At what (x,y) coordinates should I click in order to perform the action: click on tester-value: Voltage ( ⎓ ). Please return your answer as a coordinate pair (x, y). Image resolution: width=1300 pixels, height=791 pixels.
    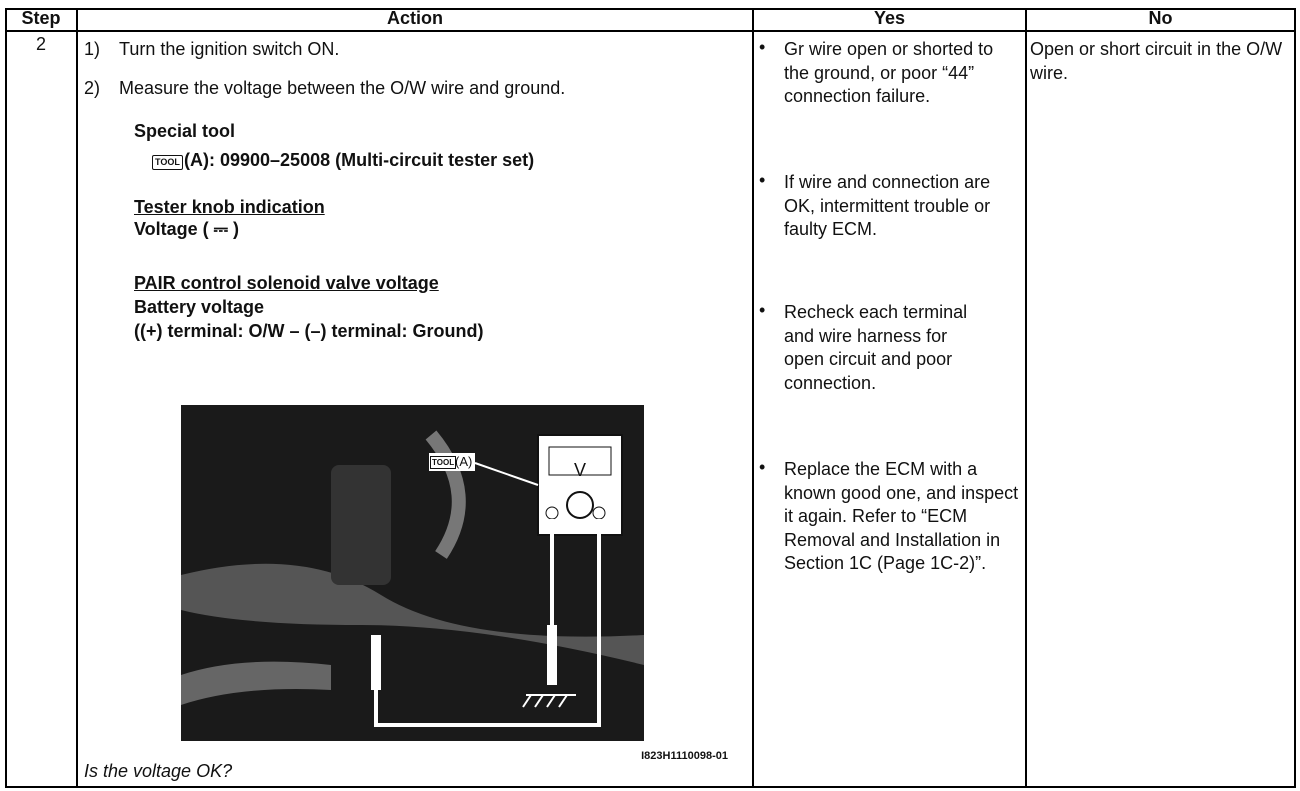
    Looking at the image, I should click on (187, 229).